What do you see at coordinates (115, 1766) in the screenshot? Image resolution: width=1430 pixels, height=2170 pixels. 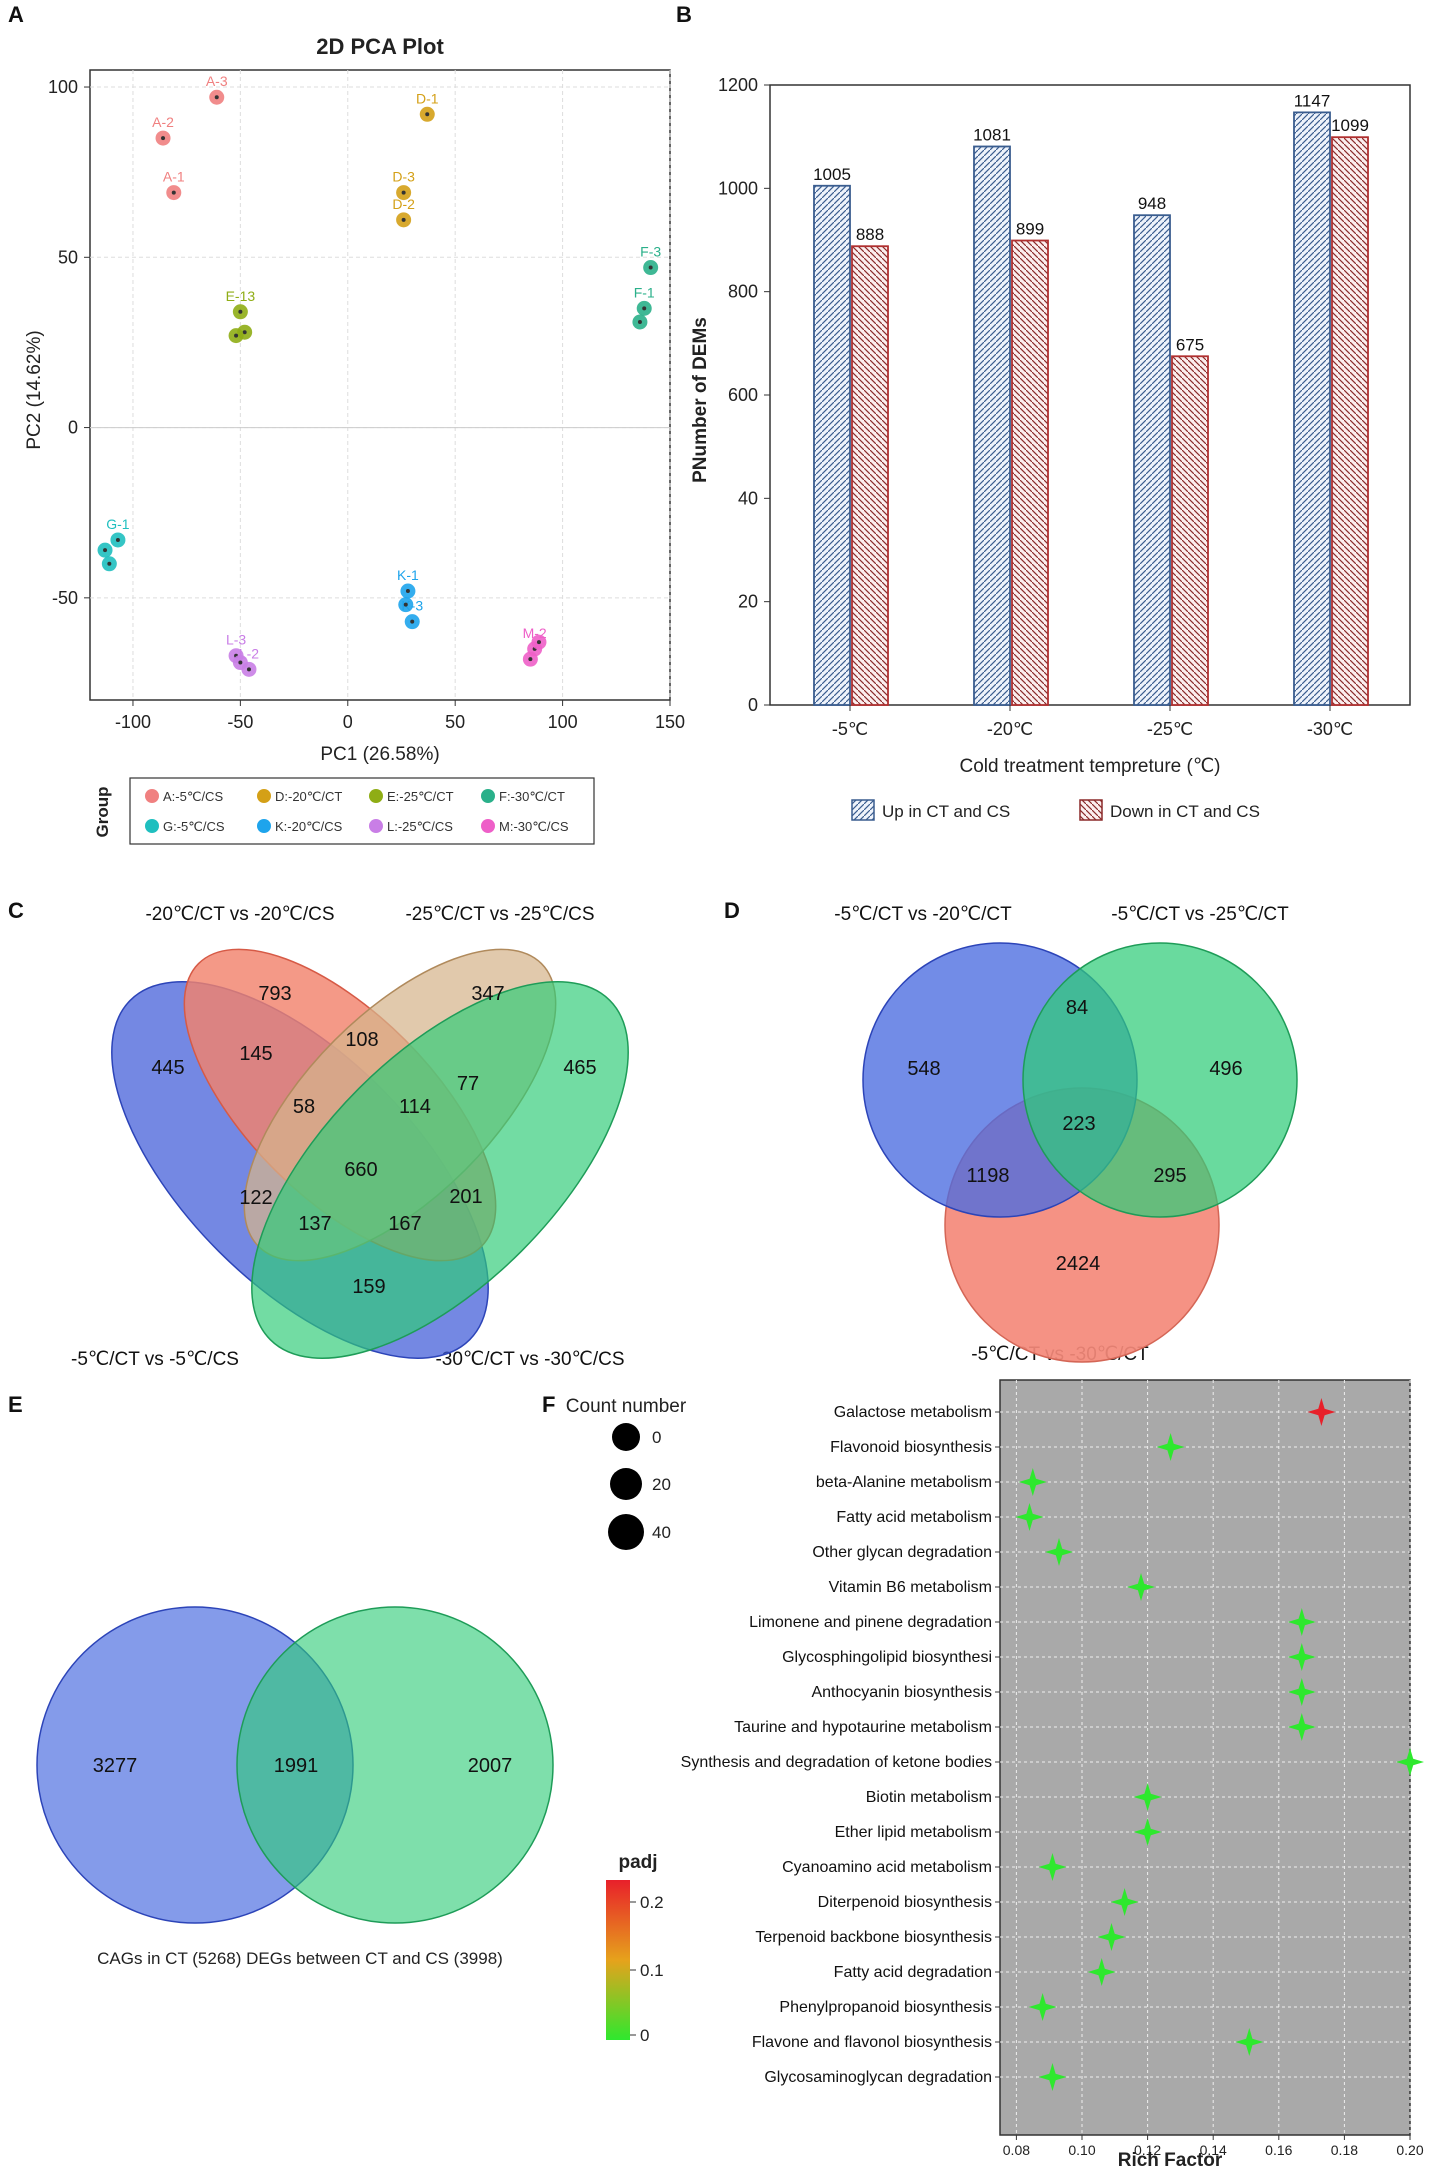 I see `venn2-region-left: 3277` at bounding box center [115, 1766].